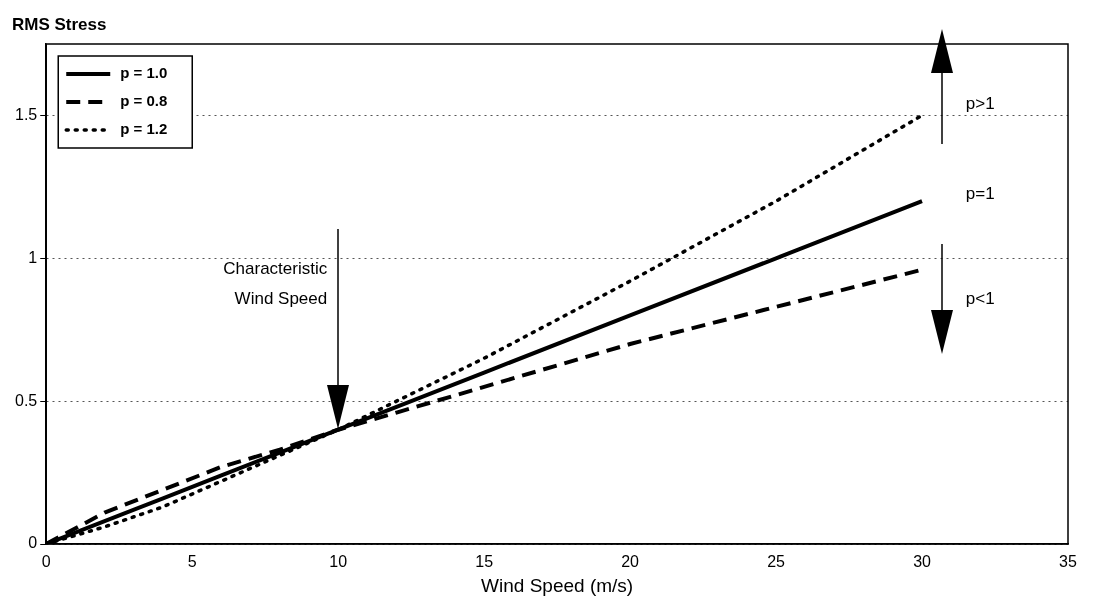  I want to click on annotation: p>1, so click(980, 104).